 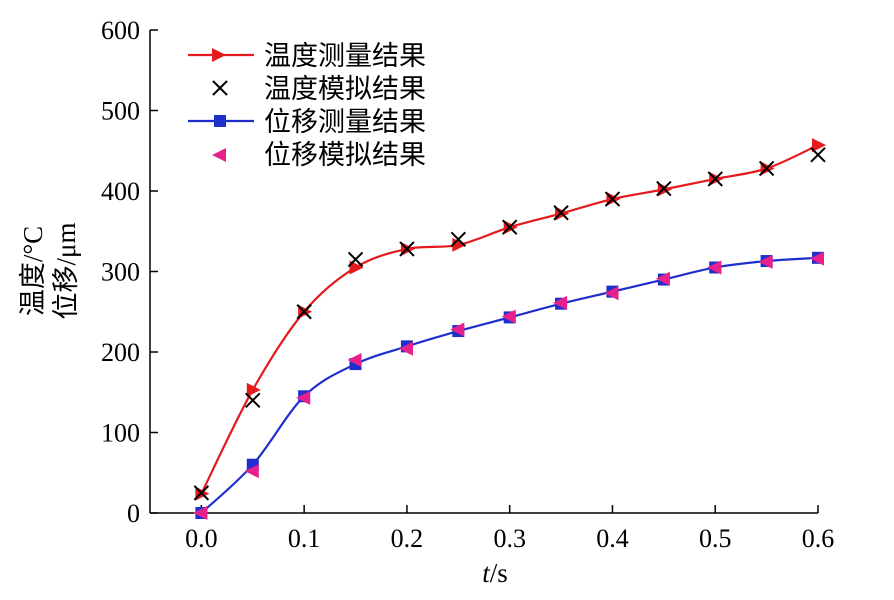 I want to click on legend-marker-disp-measured, so click(x=220, y=121).